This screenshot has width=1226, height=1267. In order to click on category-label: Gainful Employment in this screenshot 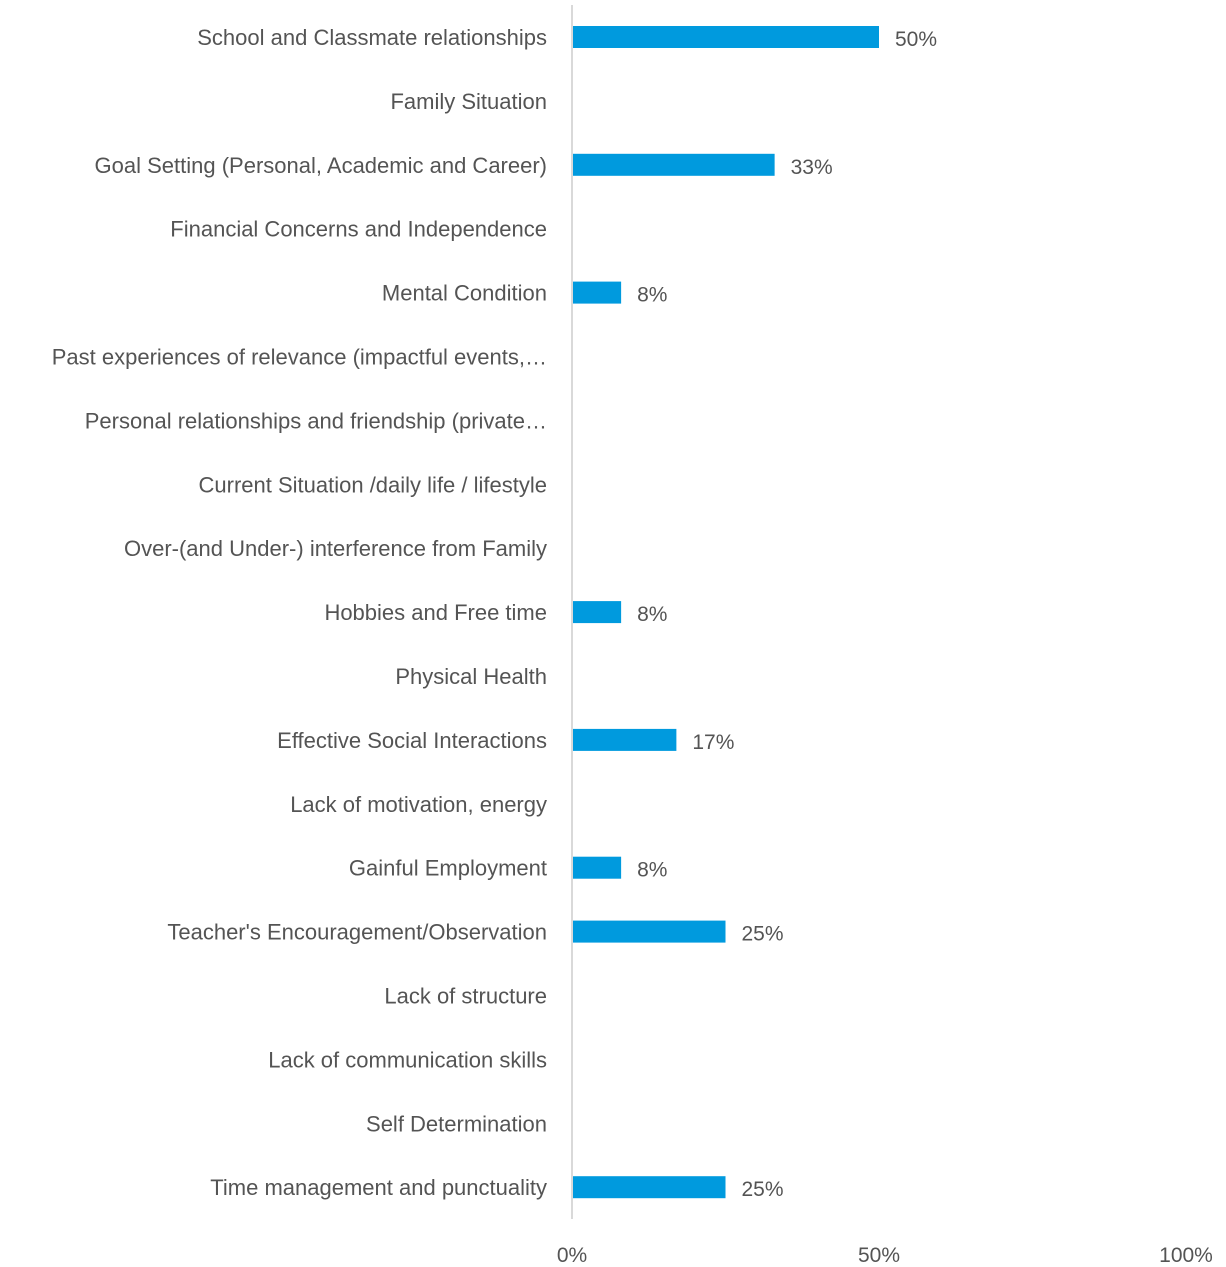, I will do `click(448, 868)`.